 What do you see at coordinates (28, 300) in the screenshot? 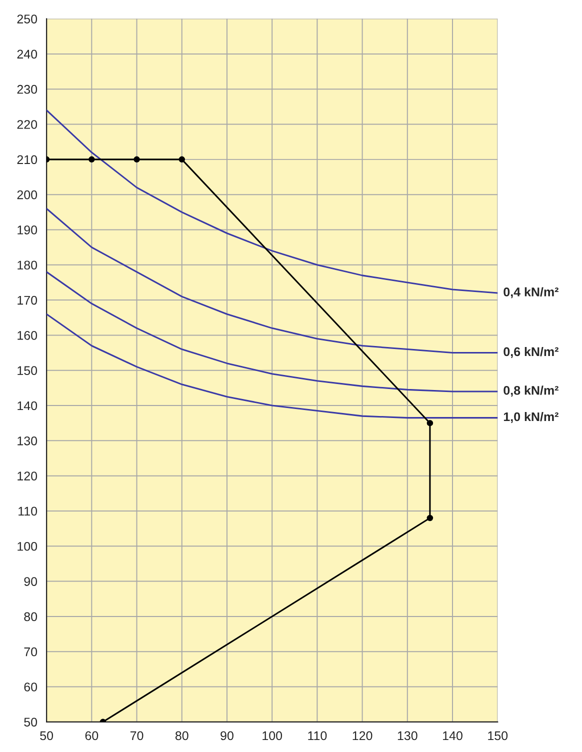
I see `y-tick-label: 170` at bounding box center [28, 300].